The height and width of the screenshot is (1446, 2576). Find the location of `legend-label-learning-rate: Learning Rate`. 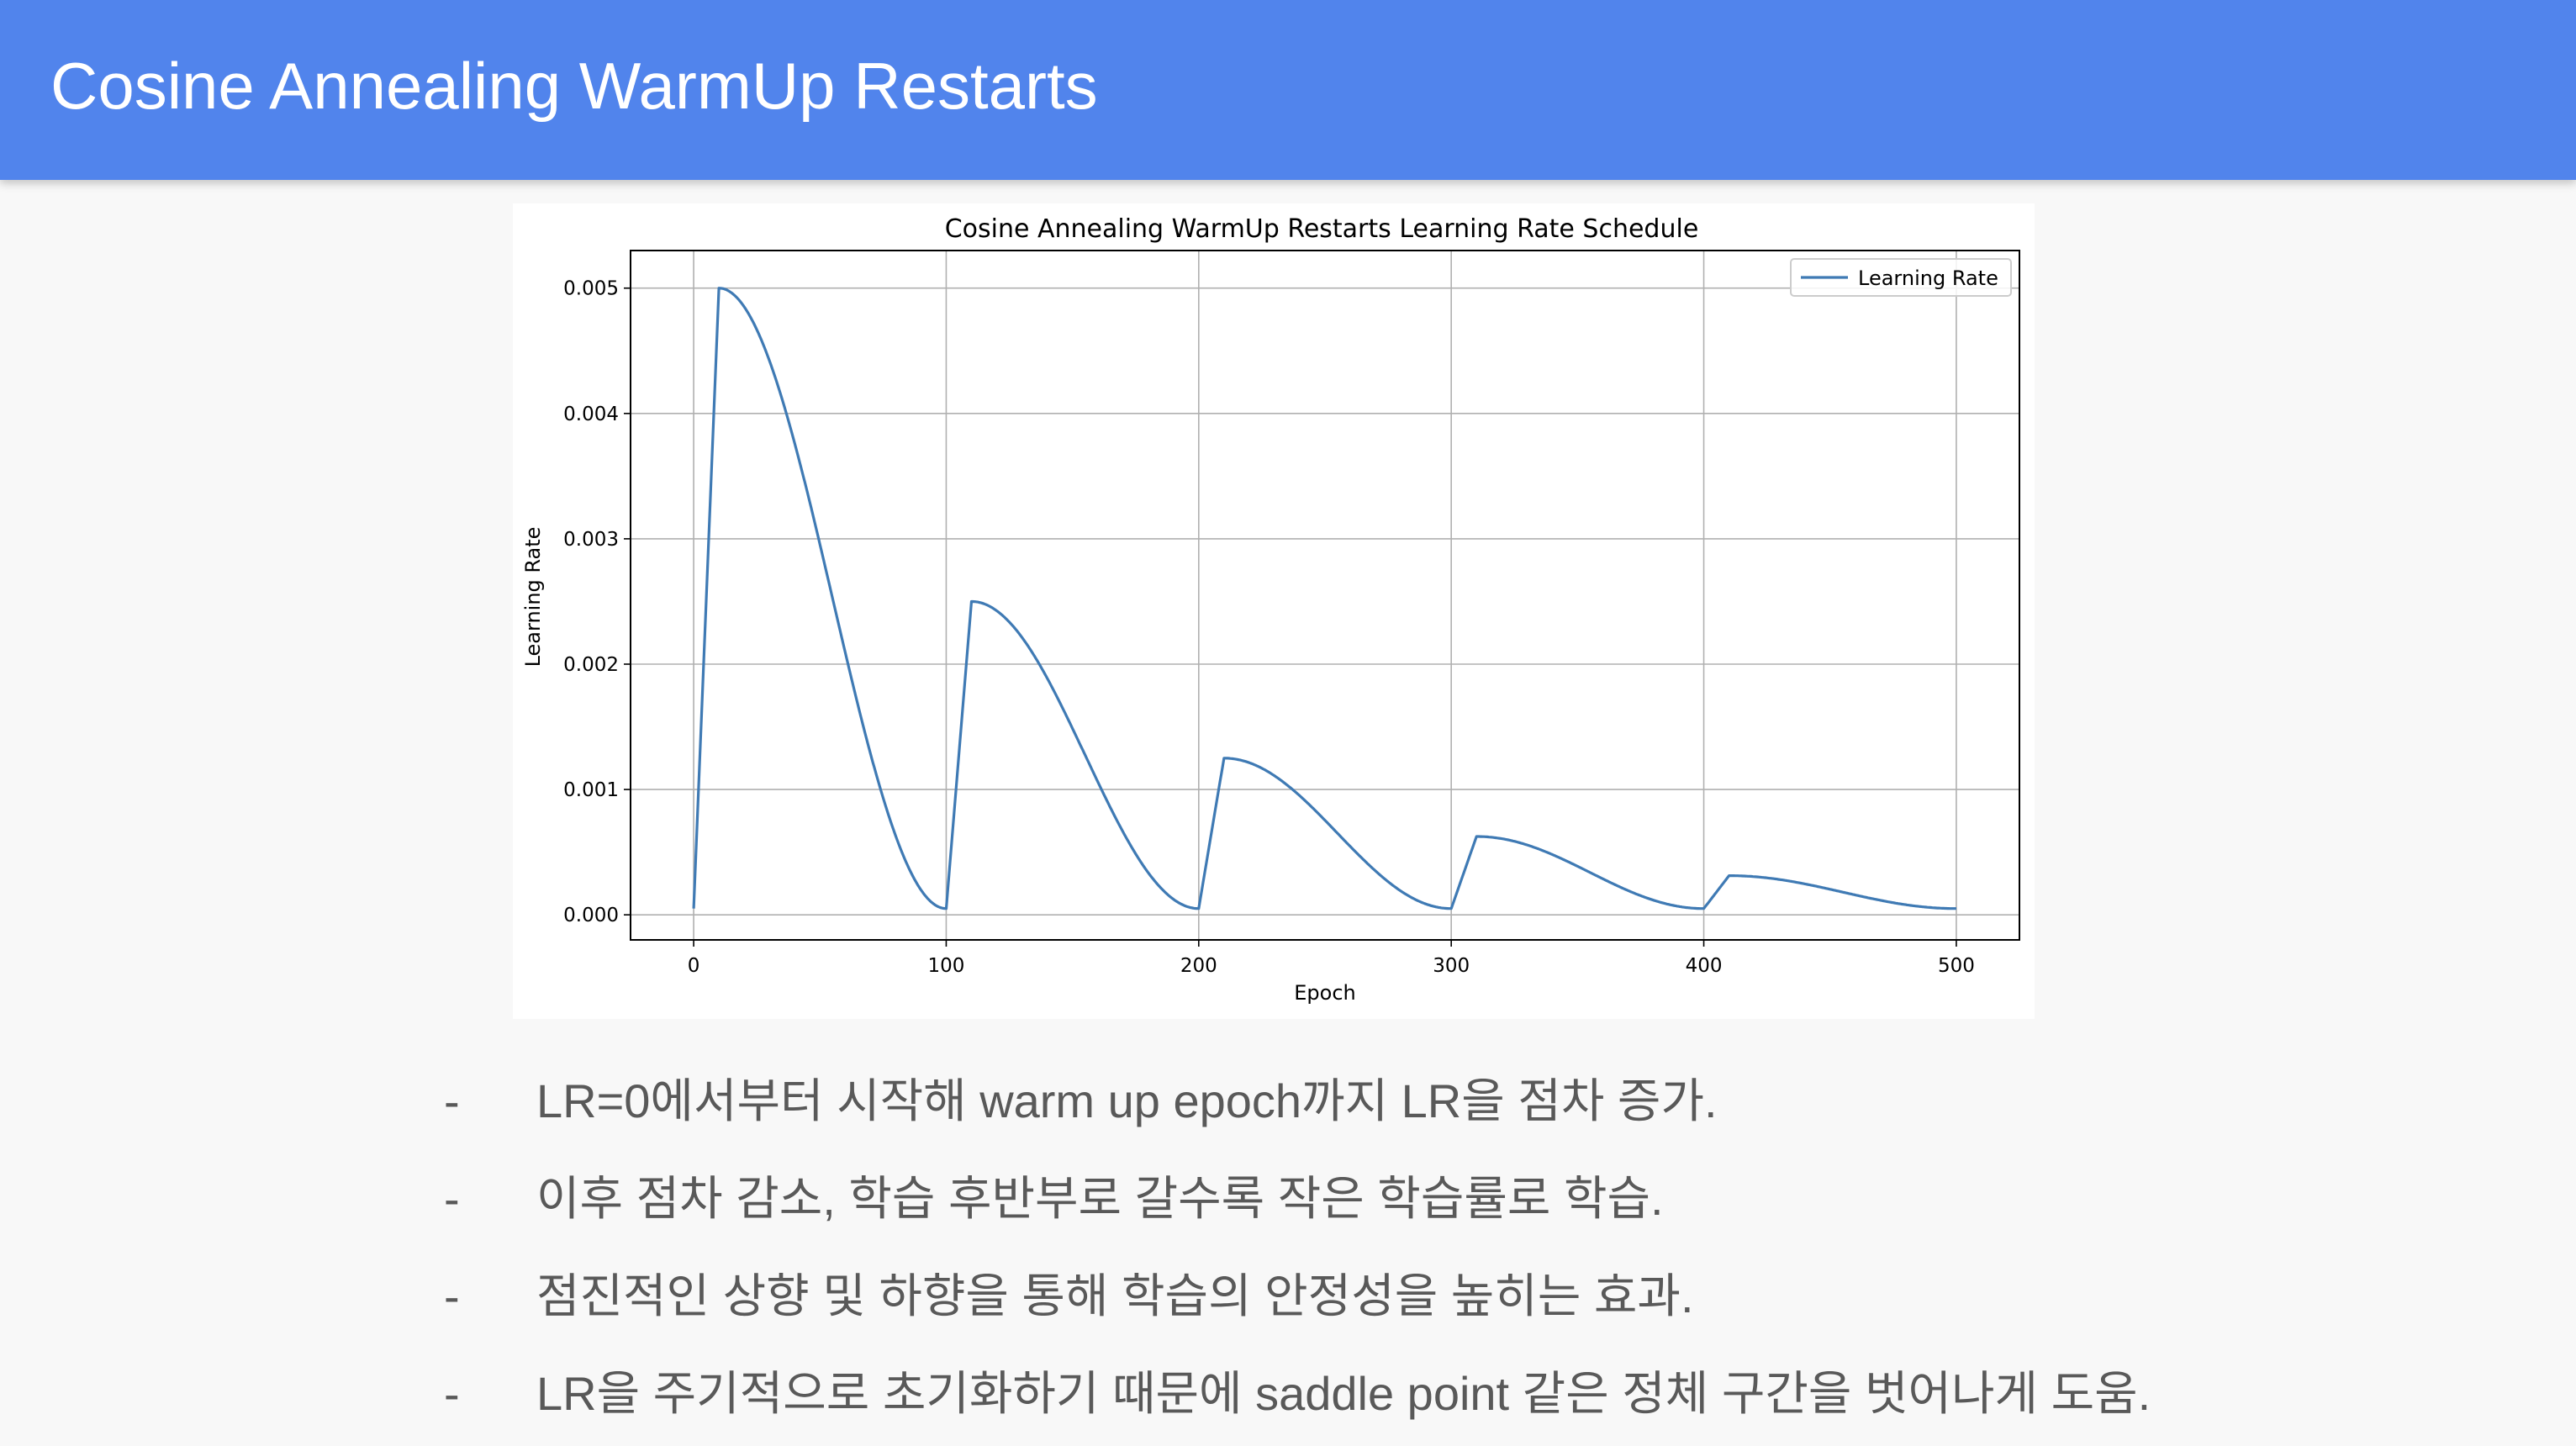

legend-label-learning-rate: Learning Rate is located at coordinates (1928, 278).